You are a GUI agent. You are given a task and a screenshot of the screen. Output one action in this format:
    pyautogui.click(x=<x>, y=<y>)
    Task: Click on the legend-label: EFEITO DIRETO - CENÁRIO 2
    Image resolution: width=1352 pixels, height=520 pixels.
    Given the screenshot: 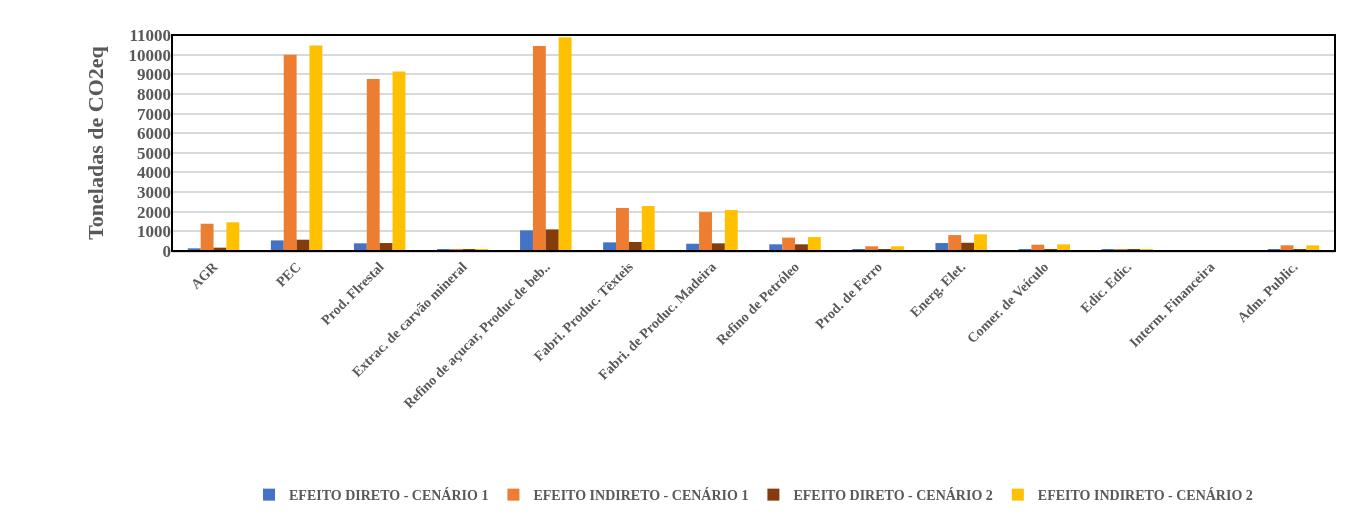 What is the action you would take?
    pyautogui.click(x=893, y=495)
    